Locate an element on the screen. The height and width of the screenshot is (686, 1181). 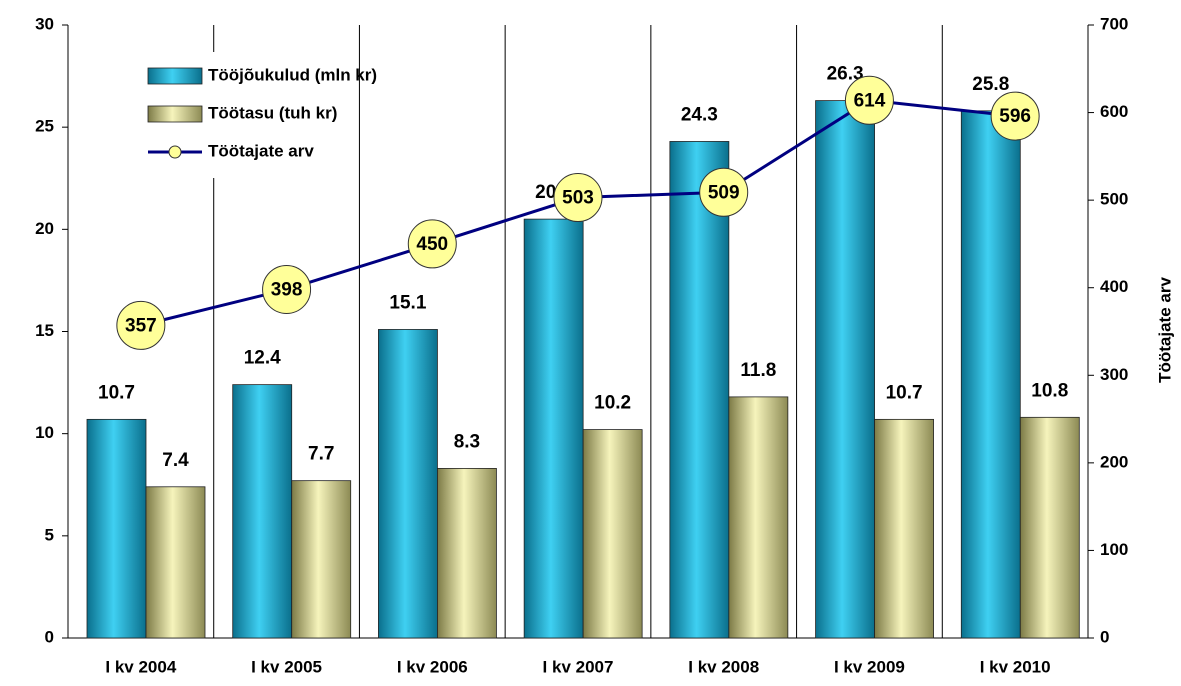
x-tick-label: I kv 2007 is located at coordinates (578, 666).